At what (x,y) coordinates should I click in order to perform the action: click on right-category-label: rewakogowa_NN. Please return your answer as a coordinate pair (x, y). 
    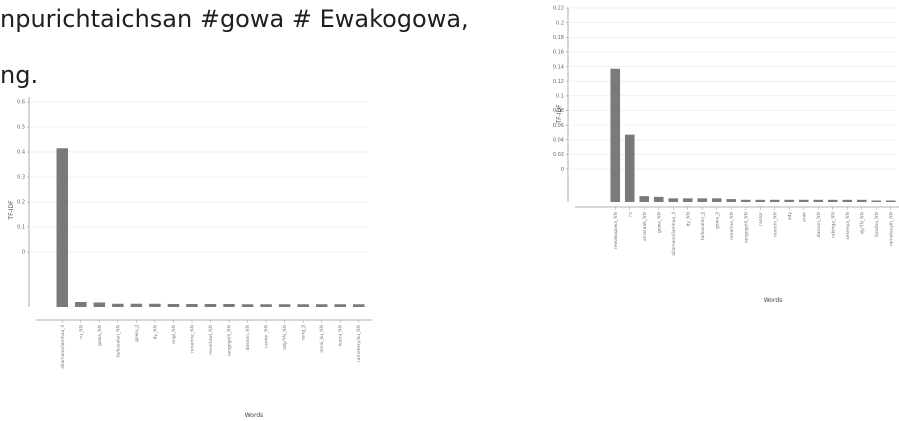
    Looking at the image, I should click on (616, 230).